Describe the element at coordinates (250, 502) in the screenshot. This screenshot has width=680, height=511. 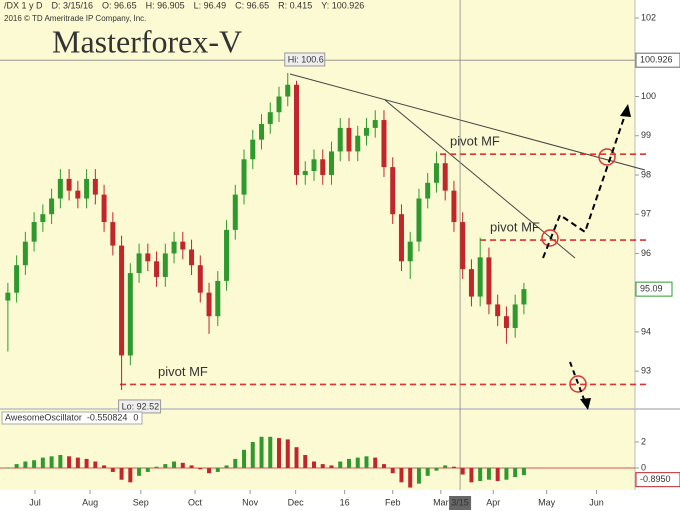
I see `x-tick-label: Nov` at that location.